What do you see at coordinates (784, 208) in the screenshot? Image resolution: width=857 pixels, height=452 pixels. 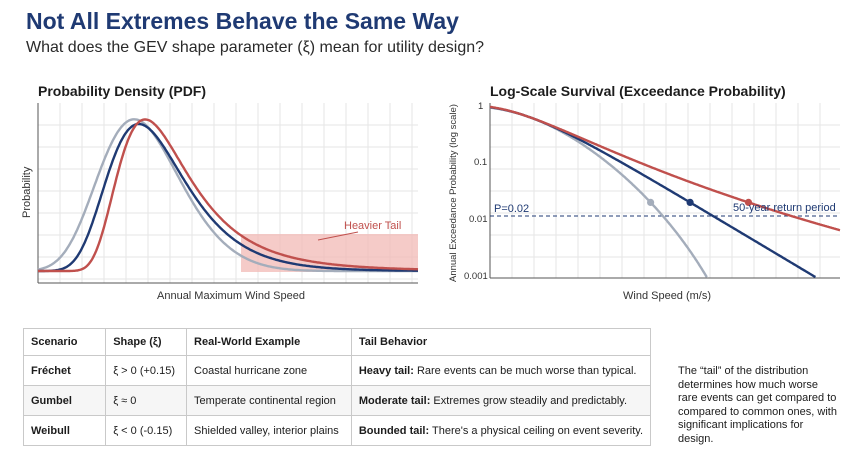 I see `return-period-label: 50-year return period` at bounding box center [784, 208].